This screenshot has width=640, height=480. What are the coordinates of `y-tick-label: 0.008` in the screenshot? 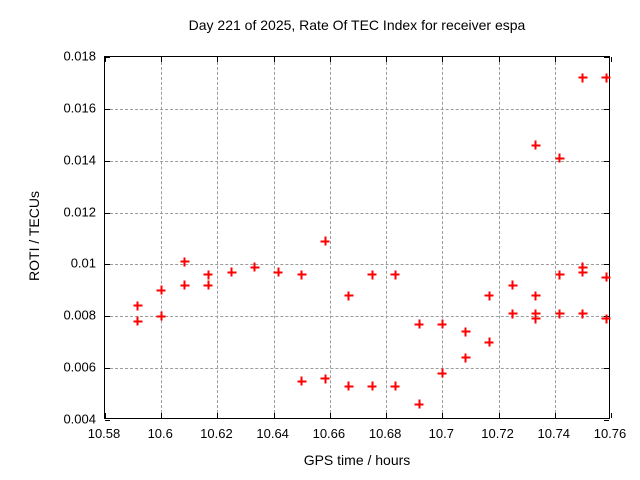 It's located at (79, 315).